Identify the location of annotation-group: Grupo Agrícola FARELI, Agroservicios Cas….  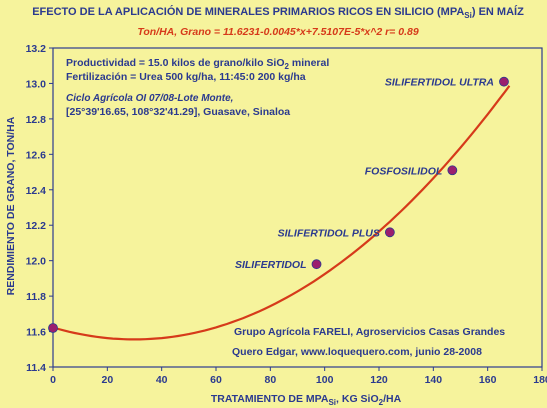
(369, 332).